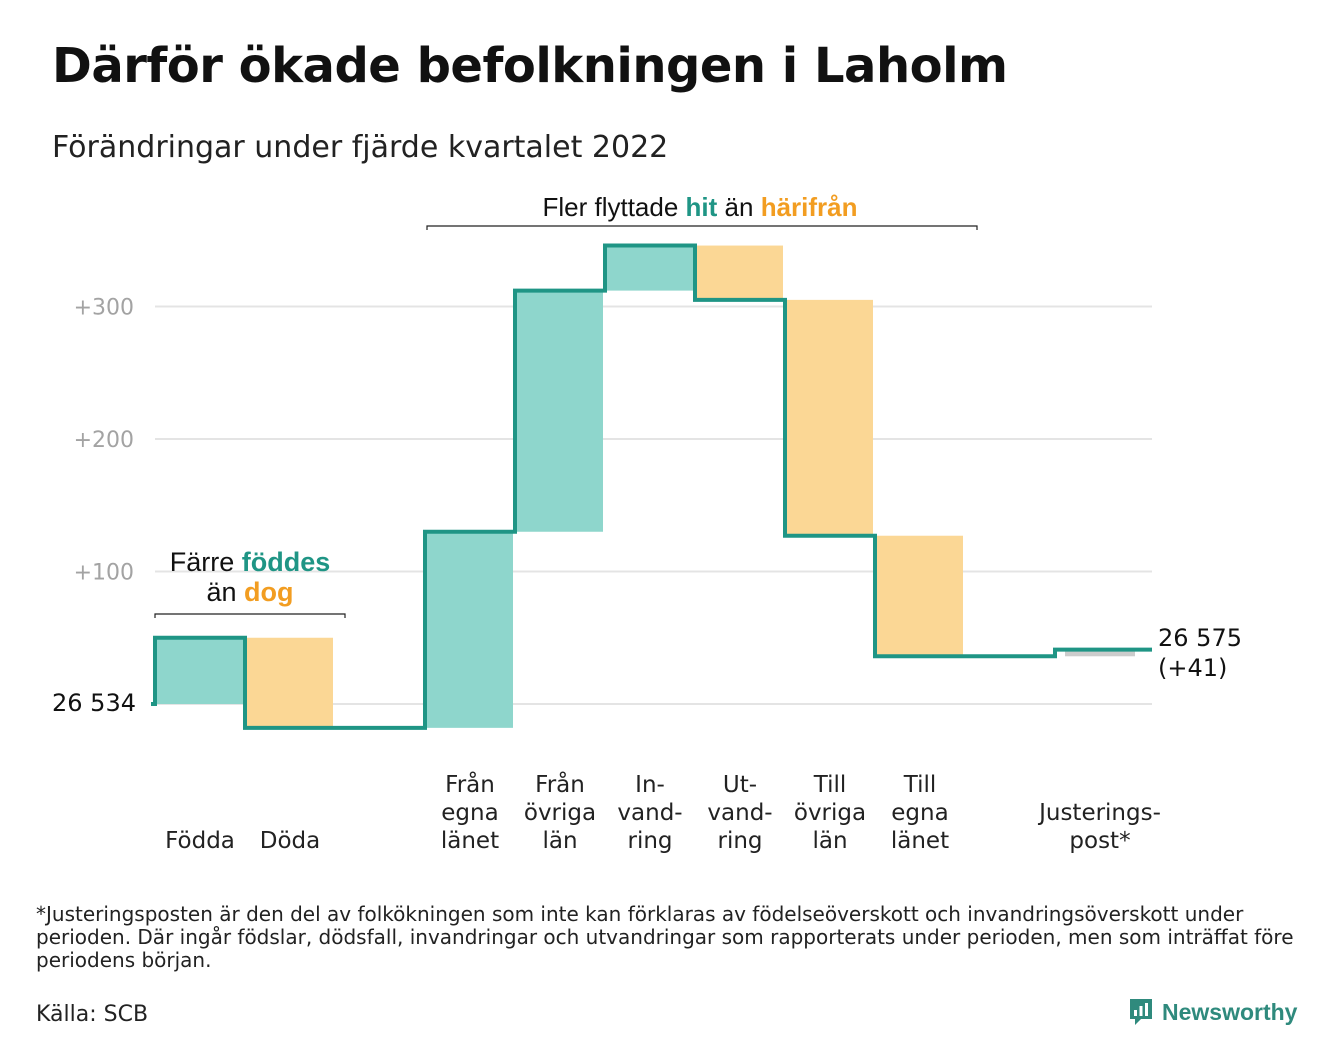  What do you see at coordinates (1192, 668) in the screenshot?
I see `end-change-label: (+41)` at bounding box center [1192, 668].